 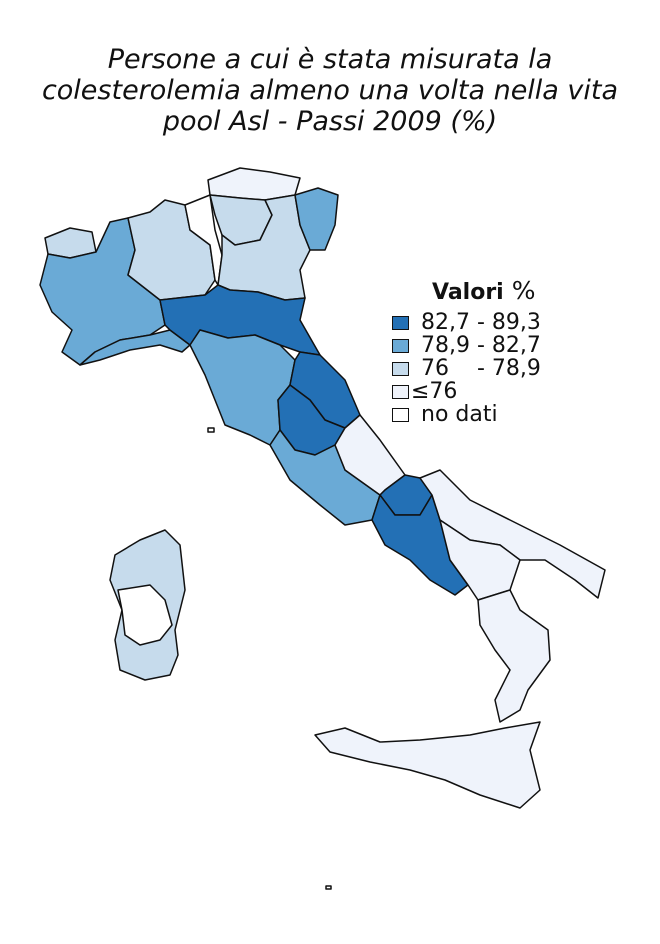 I want to click on legend-label: no dati, so click(x=459, y=414).